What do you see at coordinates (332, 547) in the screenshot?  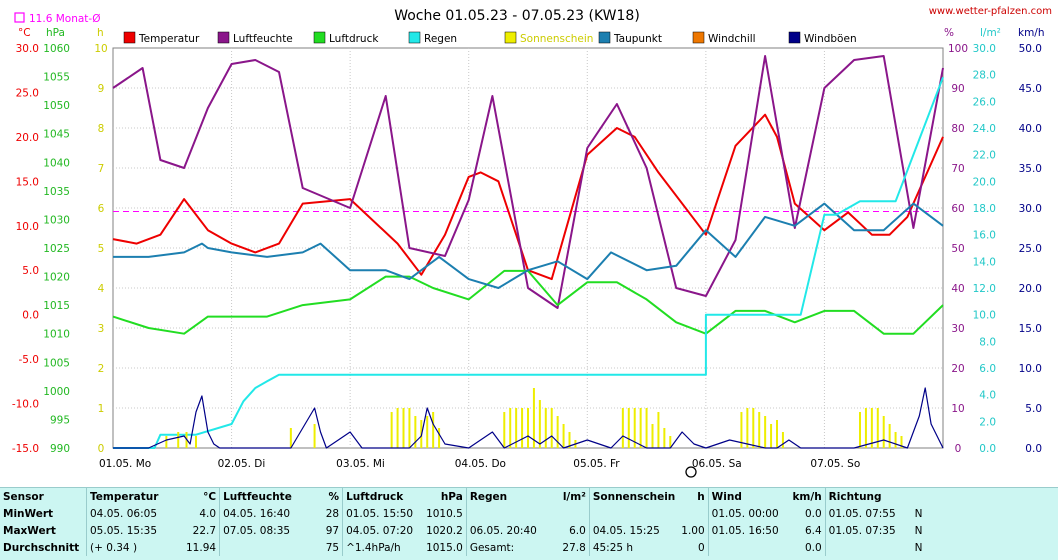 I see `stats-cell: 75` at bounding box center [332, 547].